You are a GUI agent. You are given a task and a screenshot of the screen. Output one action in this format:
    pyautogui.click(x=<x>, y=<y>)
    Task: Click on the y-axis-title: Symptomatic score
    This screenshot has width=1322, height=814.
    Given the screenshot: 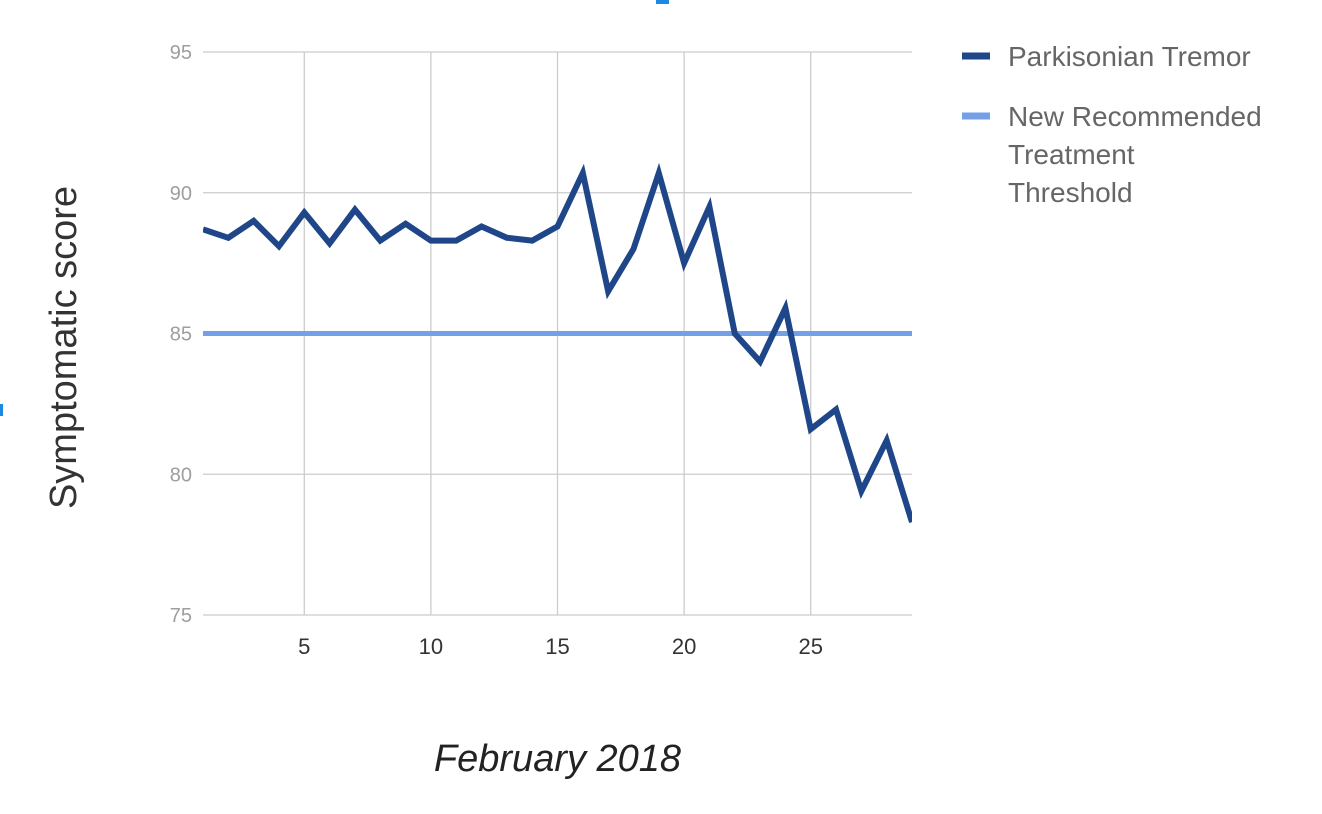 What is the action you would take?
    pyautogui.click(x=64, y=347)
    